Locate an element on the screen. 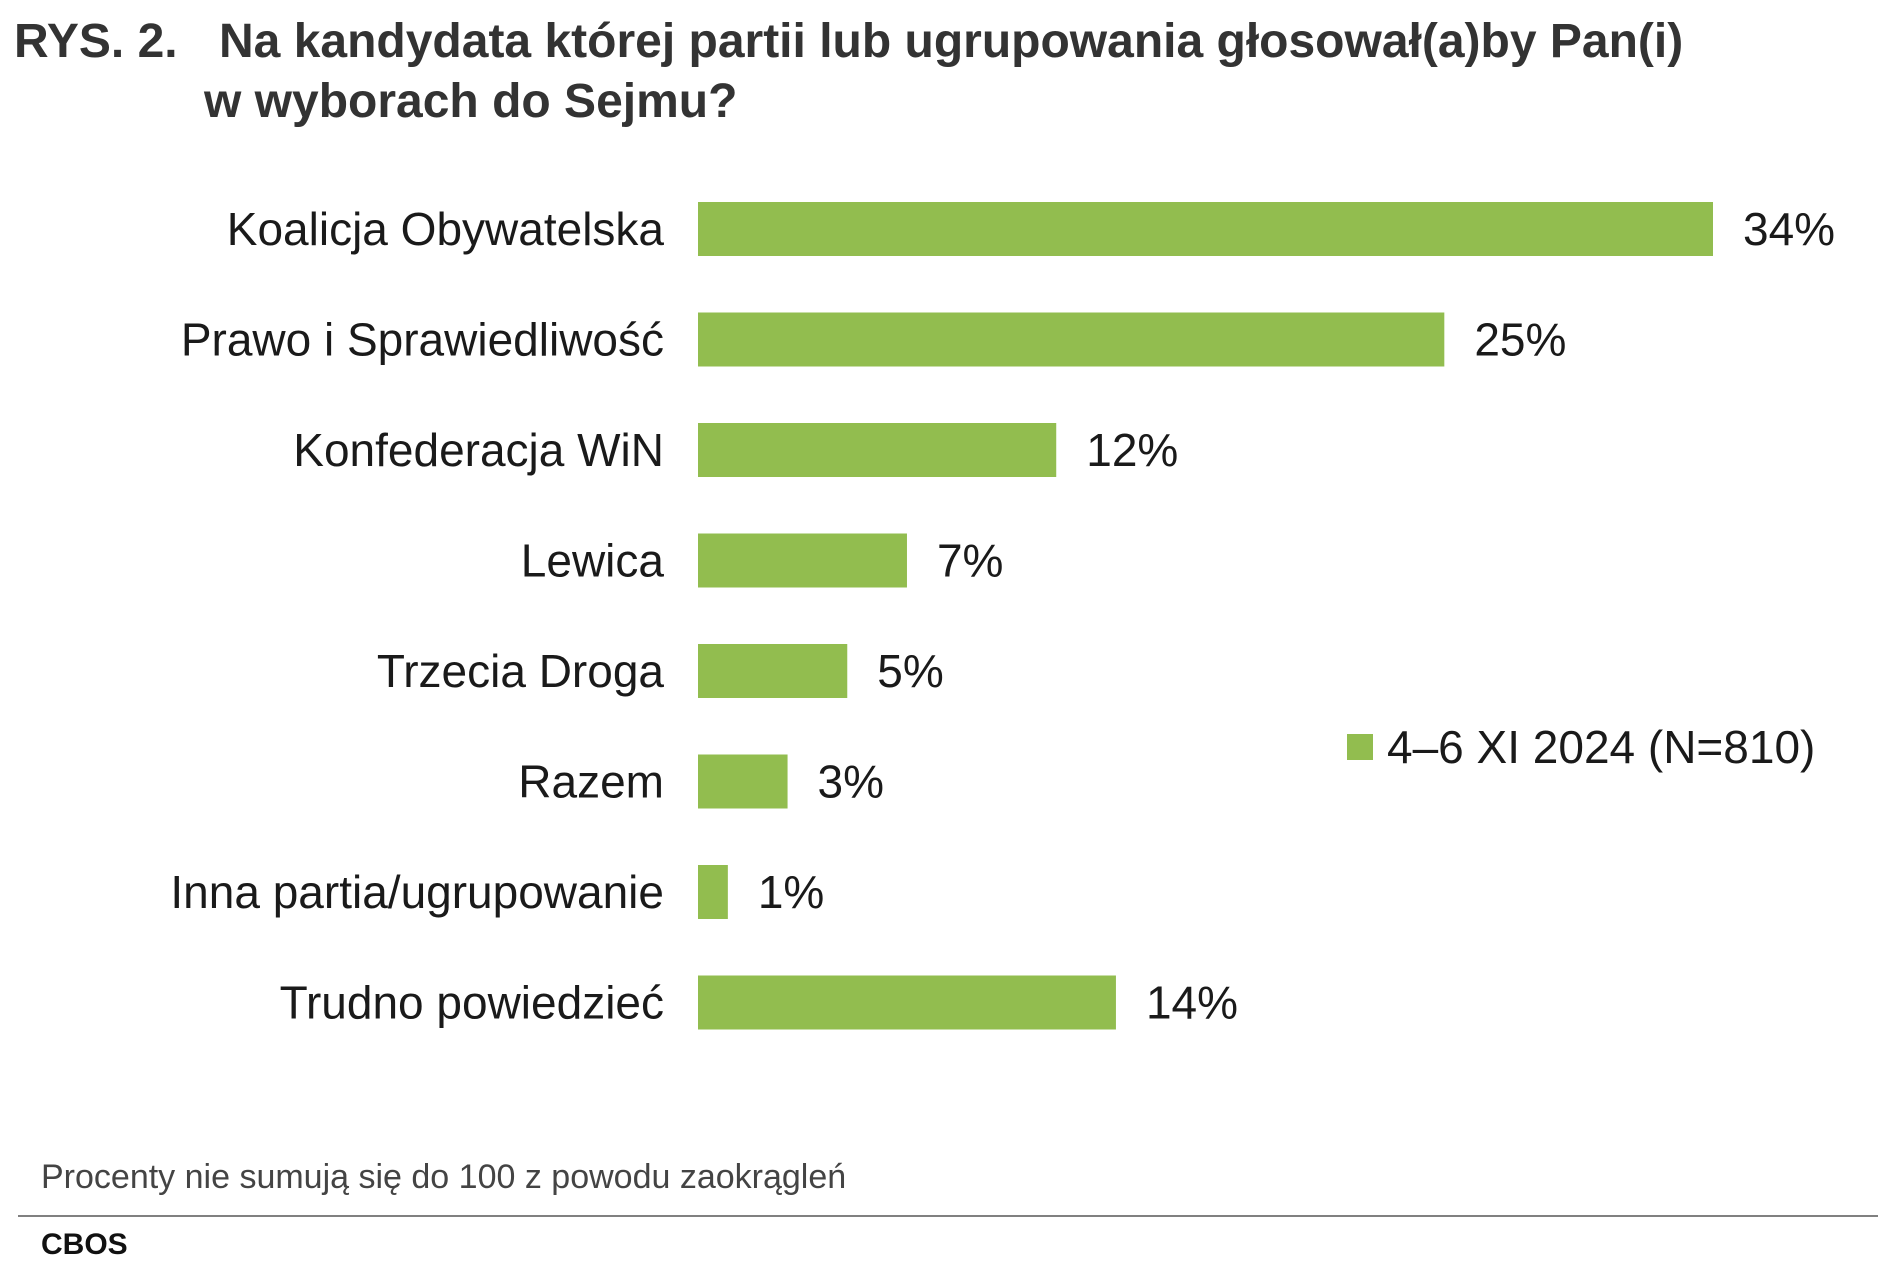  data-label: 12% is located at coordinates (1132, 450).